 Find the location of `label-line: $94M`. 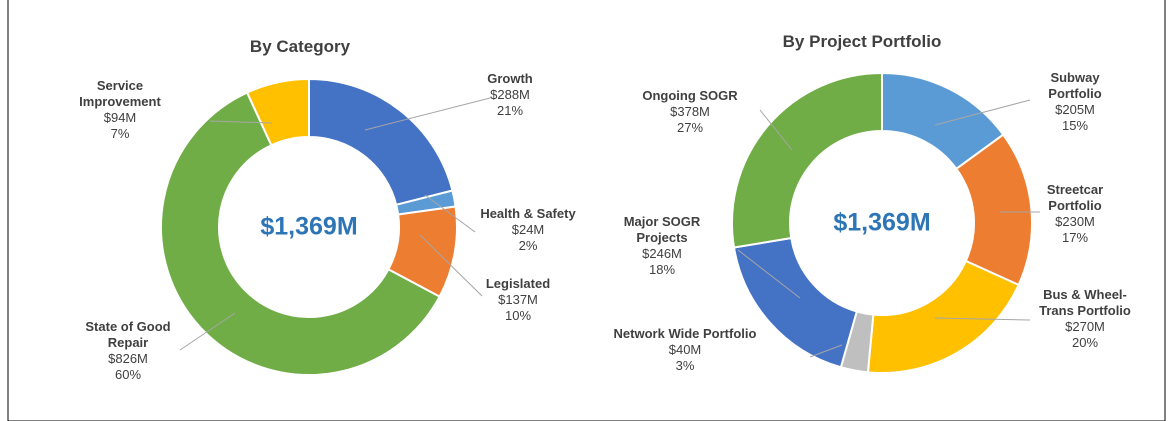

label-line: $94M is located at coordinates (120, 117).